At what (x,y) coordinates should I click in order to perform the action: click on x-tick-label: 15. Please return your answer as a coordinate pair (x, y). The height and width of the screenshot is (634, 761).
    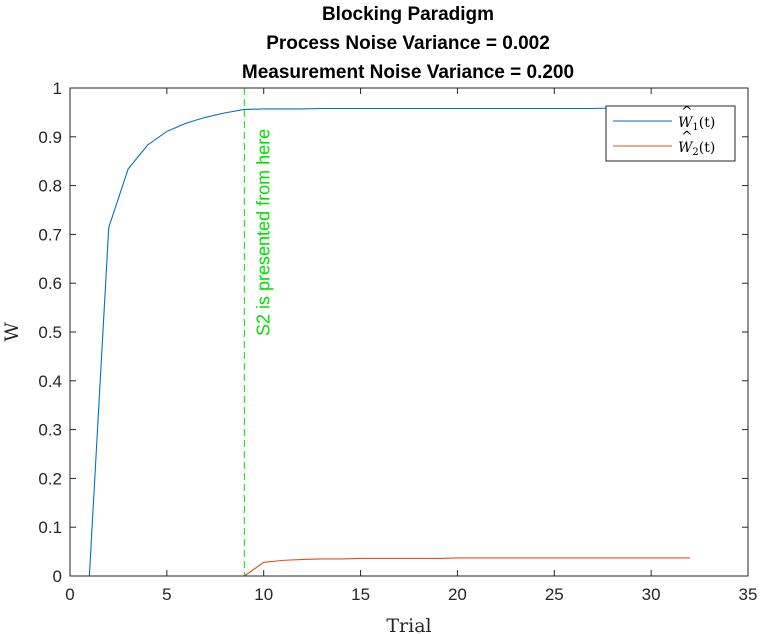
    Looking at the image, I should click on (360, 594).